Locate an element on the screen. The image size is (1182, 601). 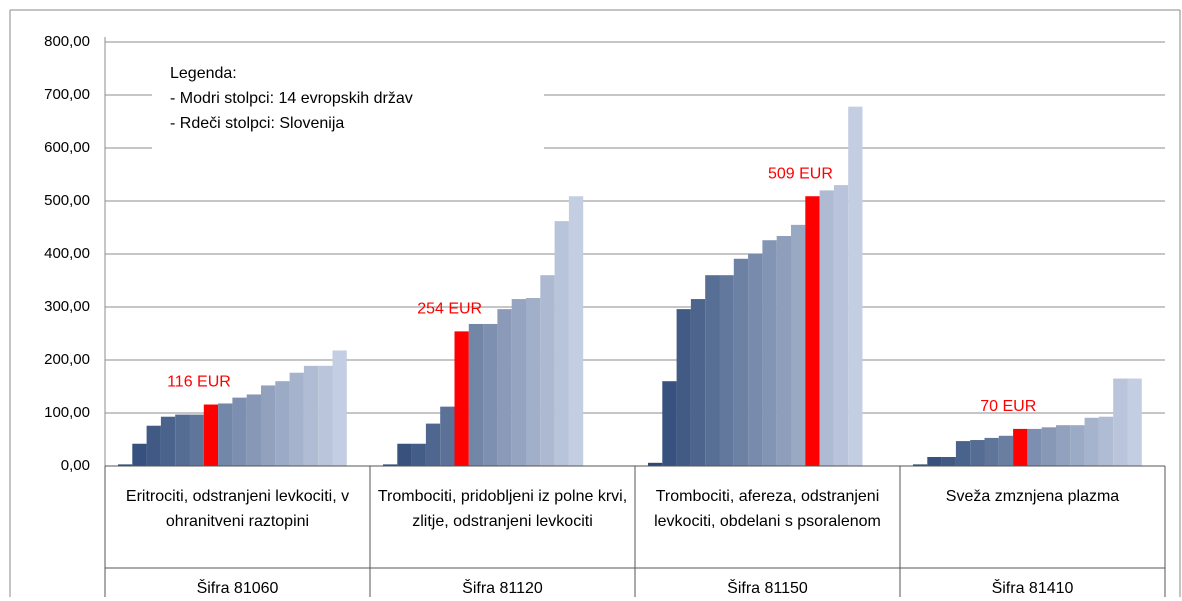
value-label: 254 EUR is located at coordinates (449, 309).